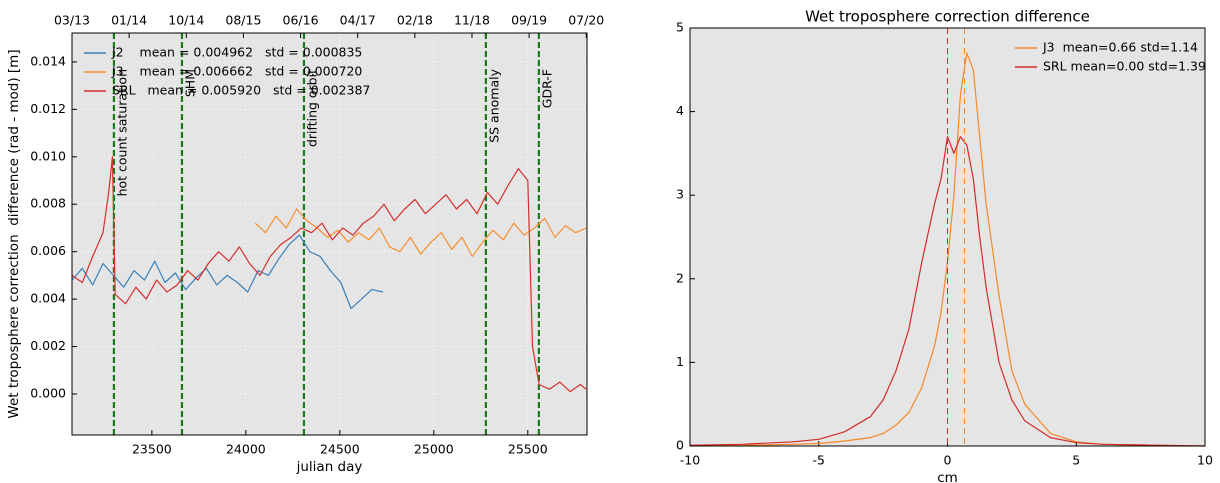 Image resolution: width=1220 pixels, height=483 pixels. What do you see at coordinates (358, 20) in the screenshot?
I see `x2-tick-label: 04/17` at bounding box center [358, 20].